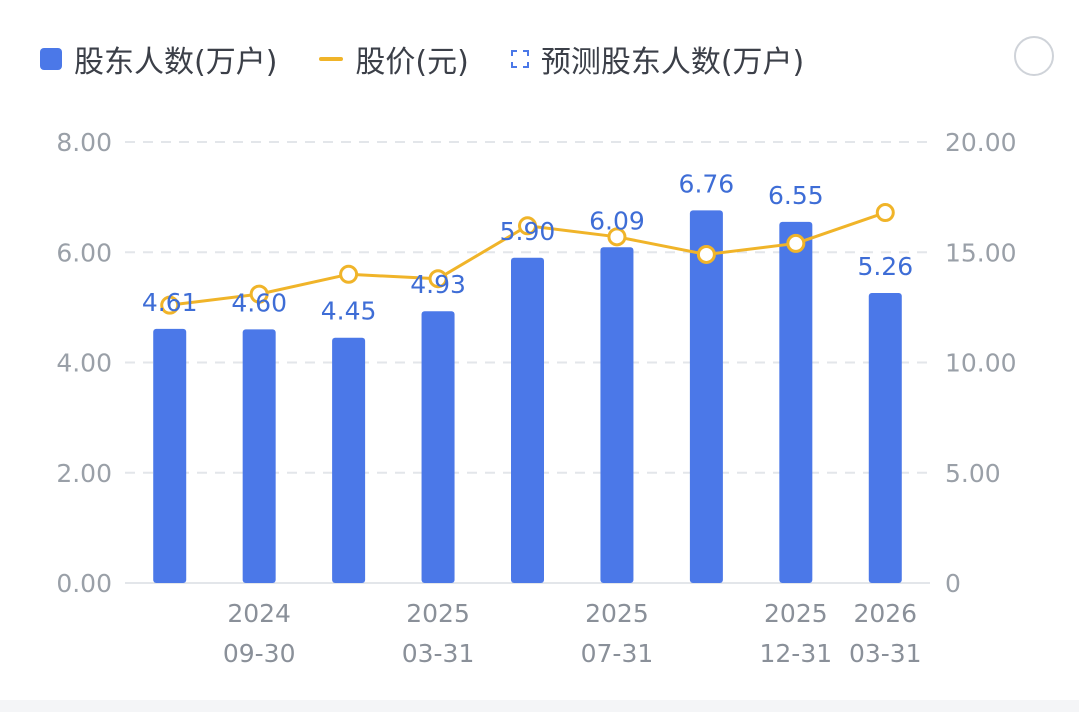  What do you see at coordinates (617, 220) in the screenshot?
I see `bar-data-label: 6.09` at bounding box center [617, 220].